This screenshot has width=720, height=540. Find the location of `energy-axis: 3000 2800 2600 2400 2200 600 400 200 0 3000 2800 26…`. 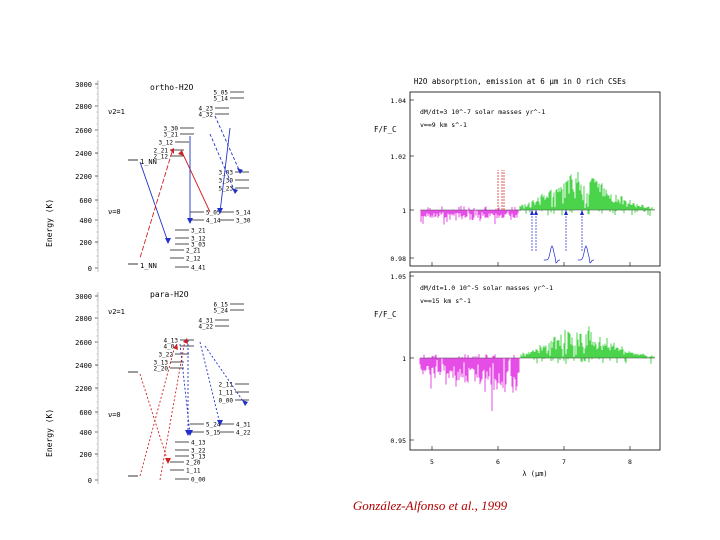

energy-axis: 3000 2800 2600 2400 2200 600 400 200 0 3000 2800 26… is located at coordinates (87, 282).